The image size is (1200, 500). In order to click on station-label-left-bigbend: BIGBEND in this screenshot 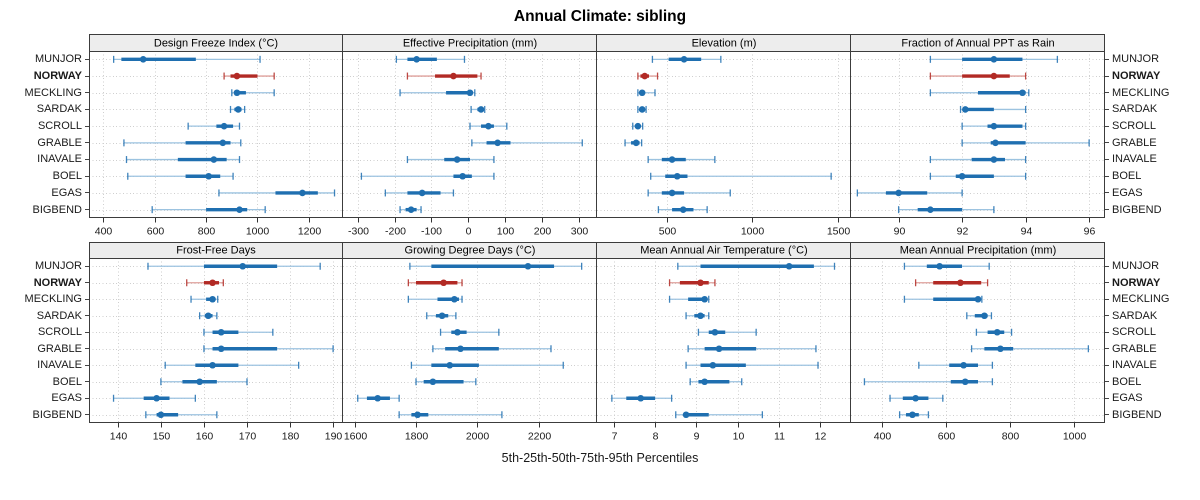, I will do `click(44, 415)`.